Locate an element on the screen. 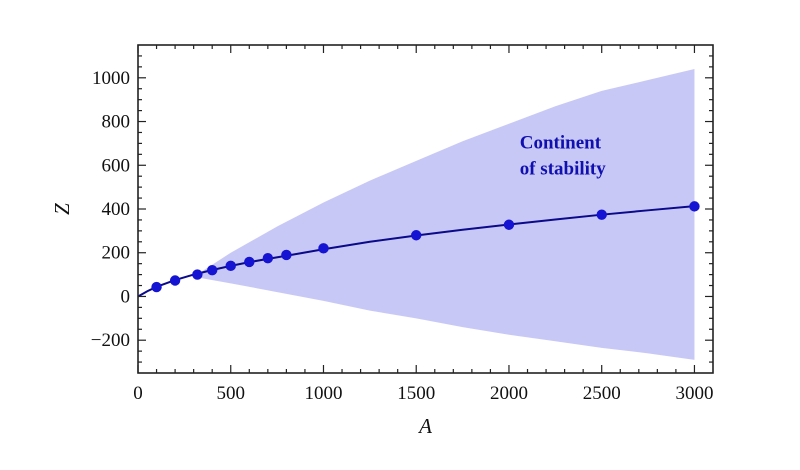 This screenshot has height=470, width=800. continent-annotation: Continent of stability is located at coordinates (563, 156).